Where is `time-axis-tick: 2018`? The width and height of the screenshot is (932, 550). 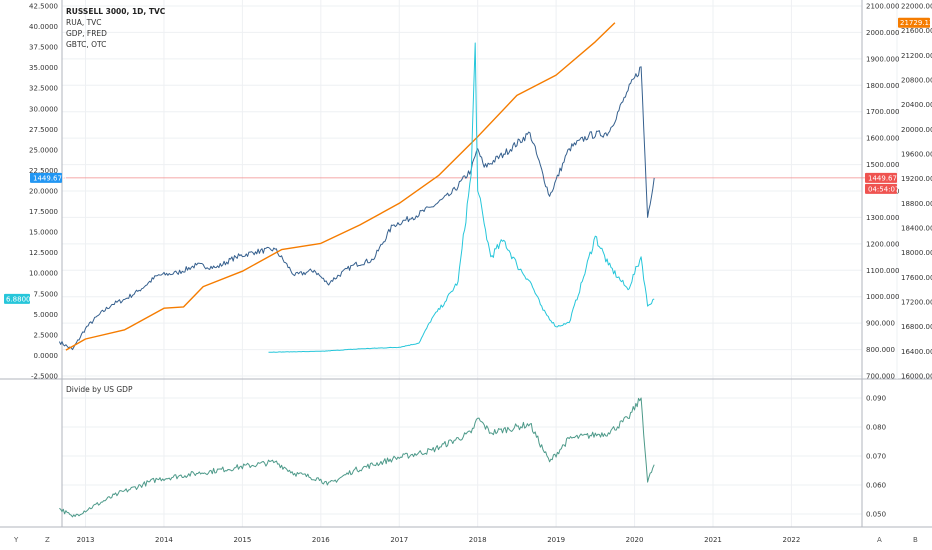
time-axis-tick: 2018 is located at coordinates (478, 540).